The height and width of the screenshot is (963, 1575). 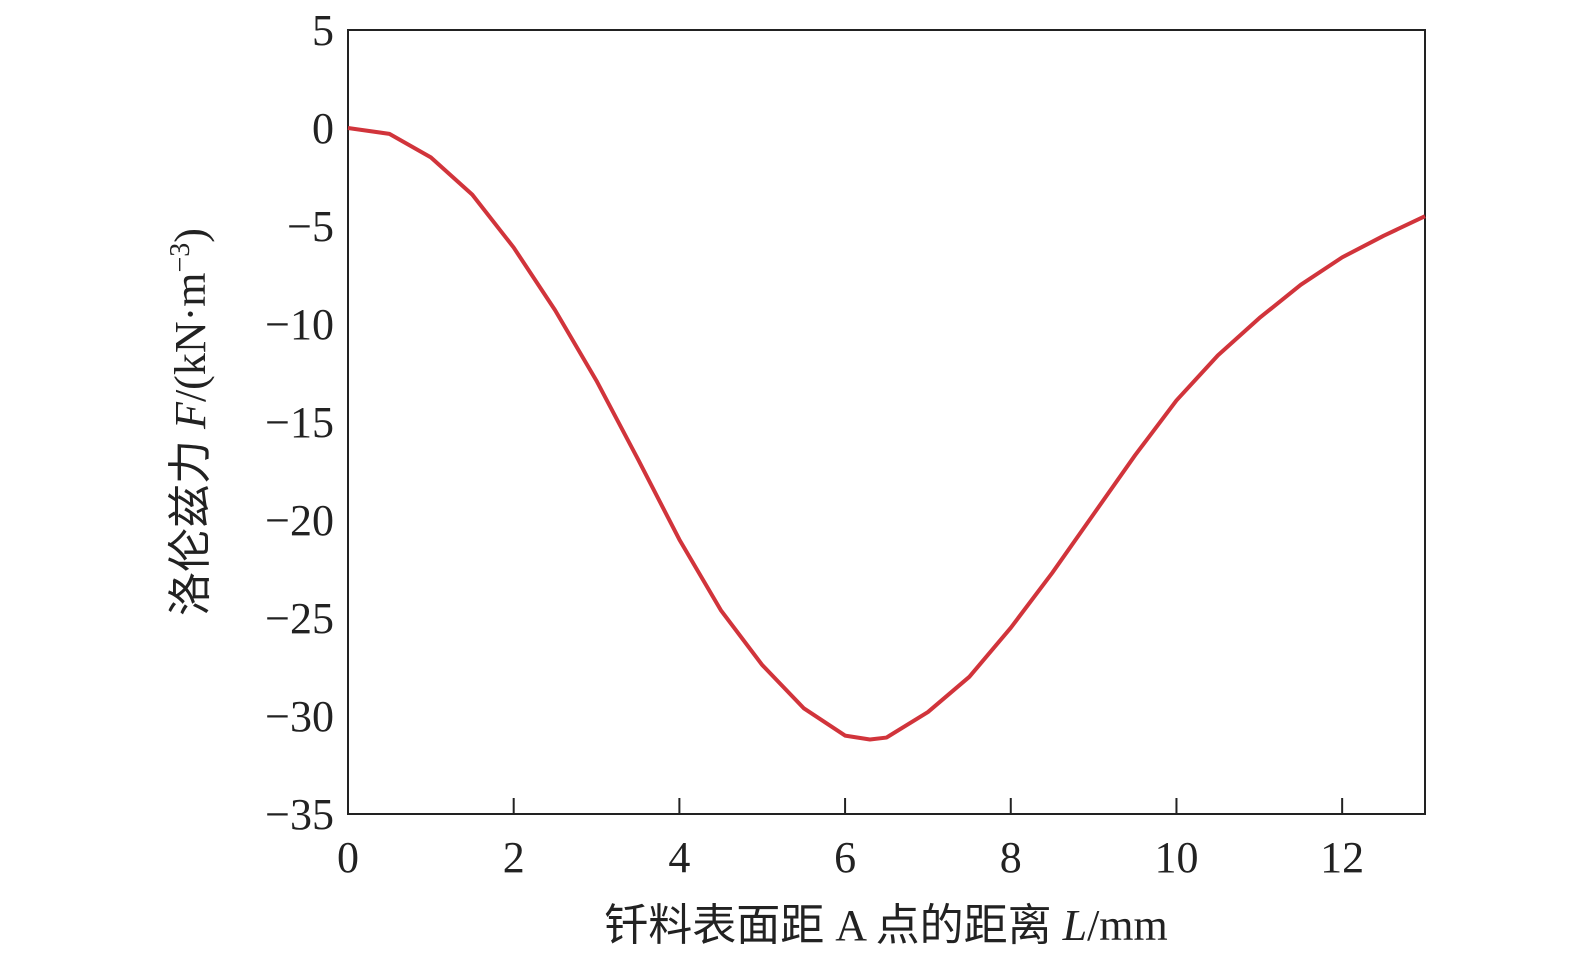 I want to click on x-label-unit: /mm, so click(x=1127, y=925).